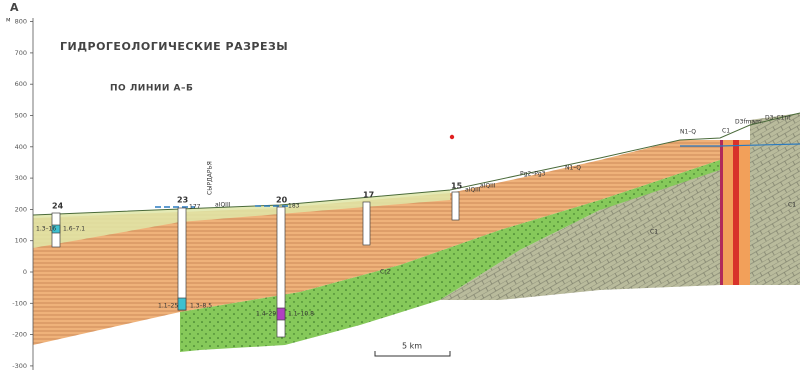 Image resolution: width=800 pixels, height=390 pixels. Describe the element at coordinates (22, 194) in the screenshot. I see `axis-ticks: 800 700 600 500 400 300 200 100 0 -100 -200 -300` at that location.